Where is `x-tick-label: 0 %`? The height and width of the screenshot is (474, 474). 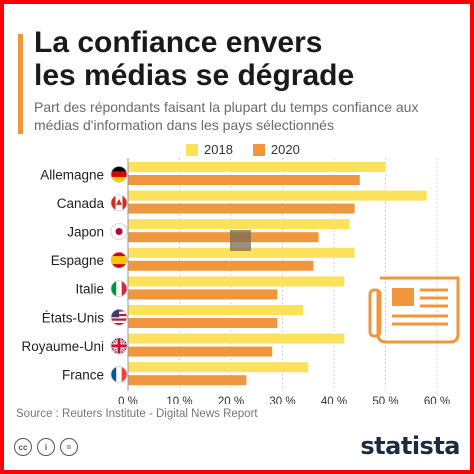 x-tick-label: 0 % is located at coordinates (128, 400).